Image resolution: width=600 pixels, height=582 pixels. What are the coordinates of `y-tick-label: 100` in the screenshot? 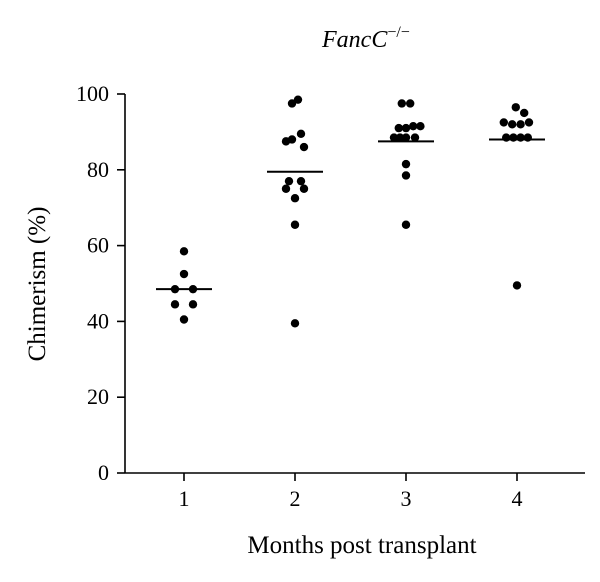 It's located at (92, 93).